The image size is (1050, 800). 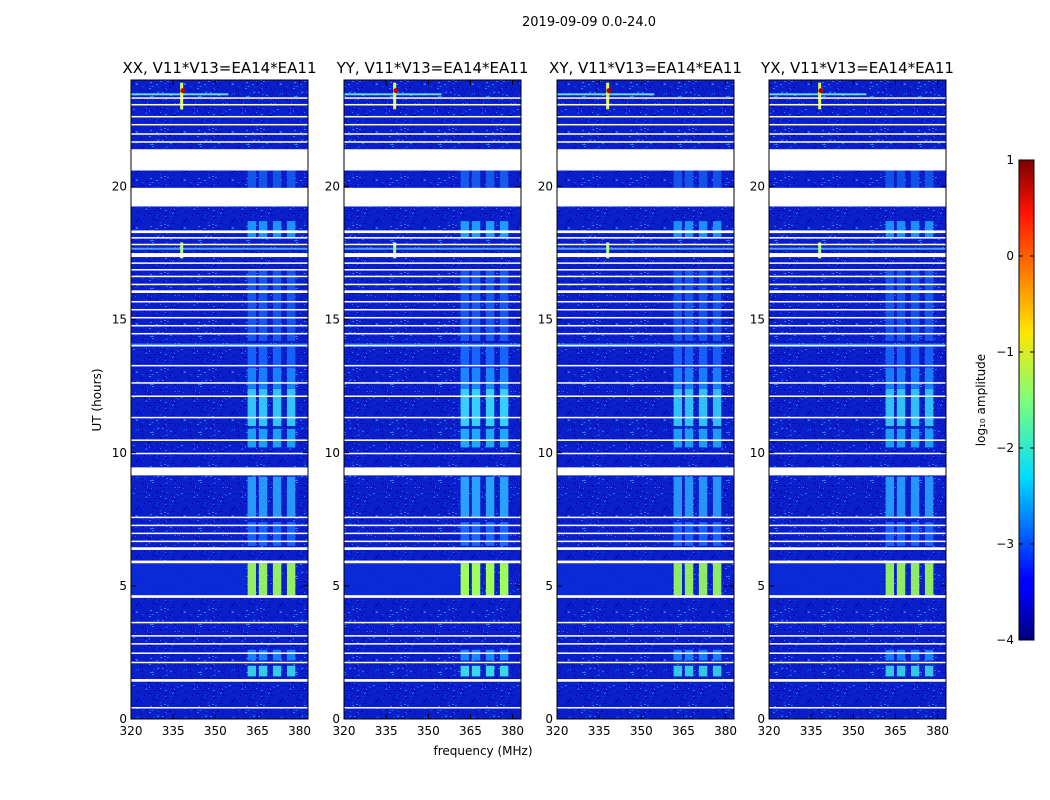 I want to click on x-tick-label: 380, so click(x=512, y=731).